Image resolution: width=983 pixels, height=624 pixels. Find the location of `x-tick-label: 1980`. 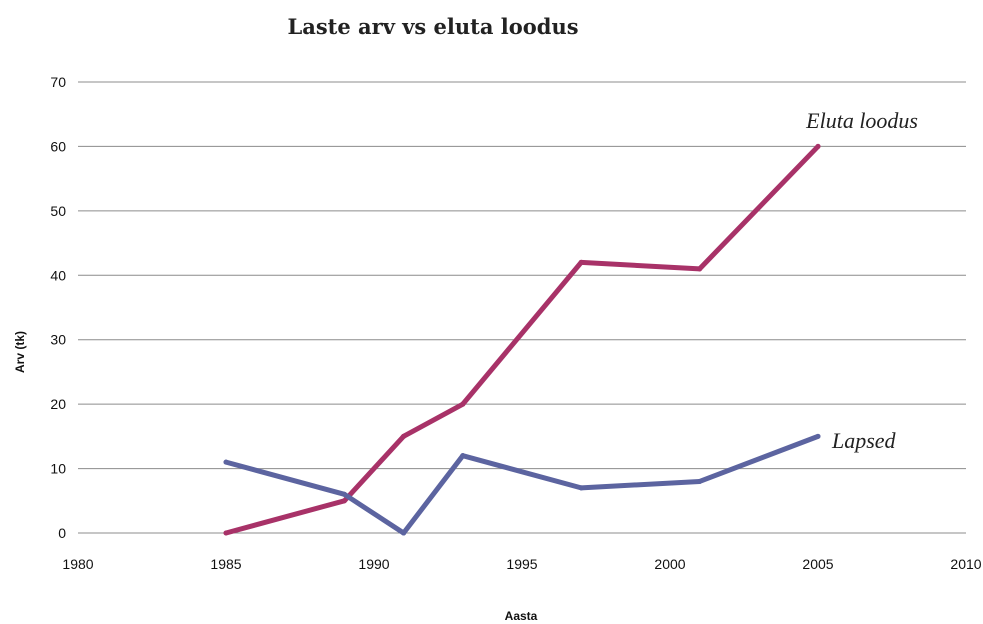

x-tick-label: 1980 is located at coordinates (77, 564).